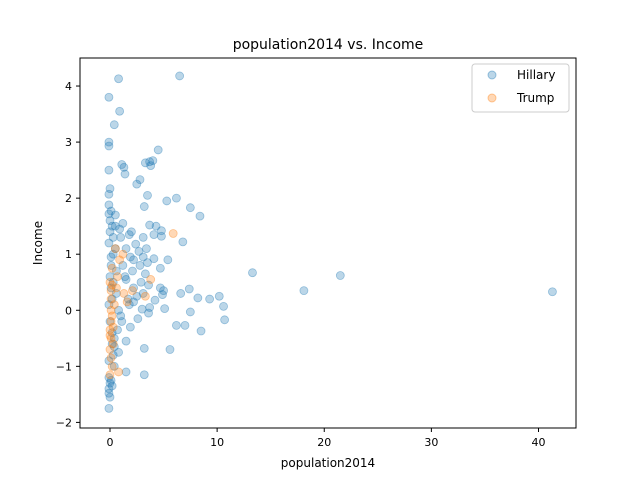 This screenshot has height=480, width=640. Describe the element at coordinates (539, 442) in the screenshot. I see `x-tick-label: 40` at that location.